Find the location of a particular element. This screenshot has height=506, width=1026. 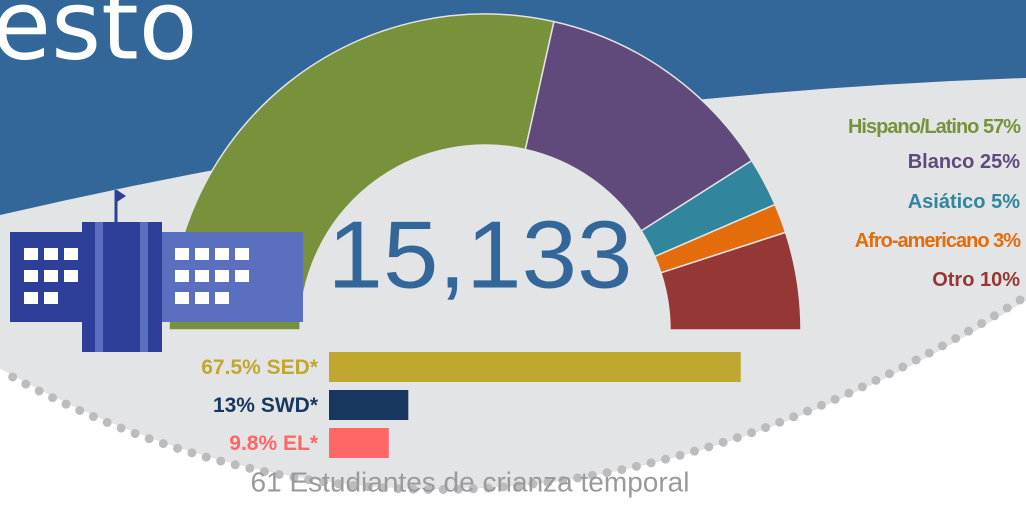

legend-entry: Otro 10% is located at coordinates (976, 280).